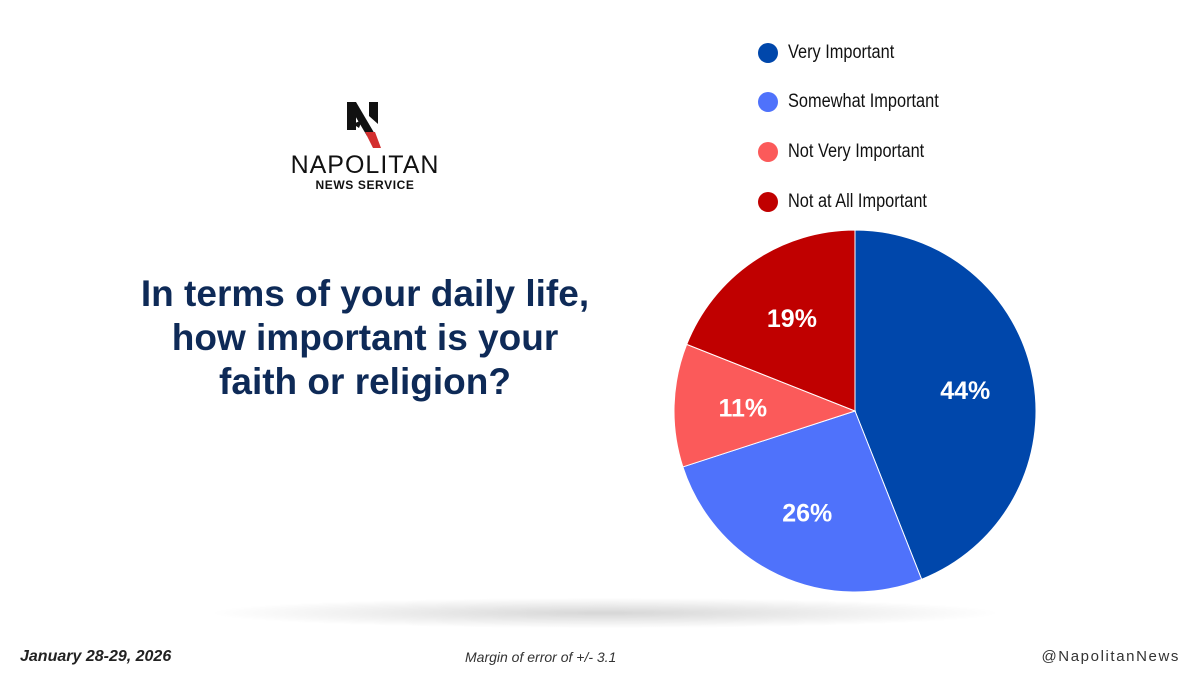 The image size is (1200, 675). Describe the element at coordinates (365, 185) in the screenshot. I see `brand-subname: NEWS SERVICE` at that location.